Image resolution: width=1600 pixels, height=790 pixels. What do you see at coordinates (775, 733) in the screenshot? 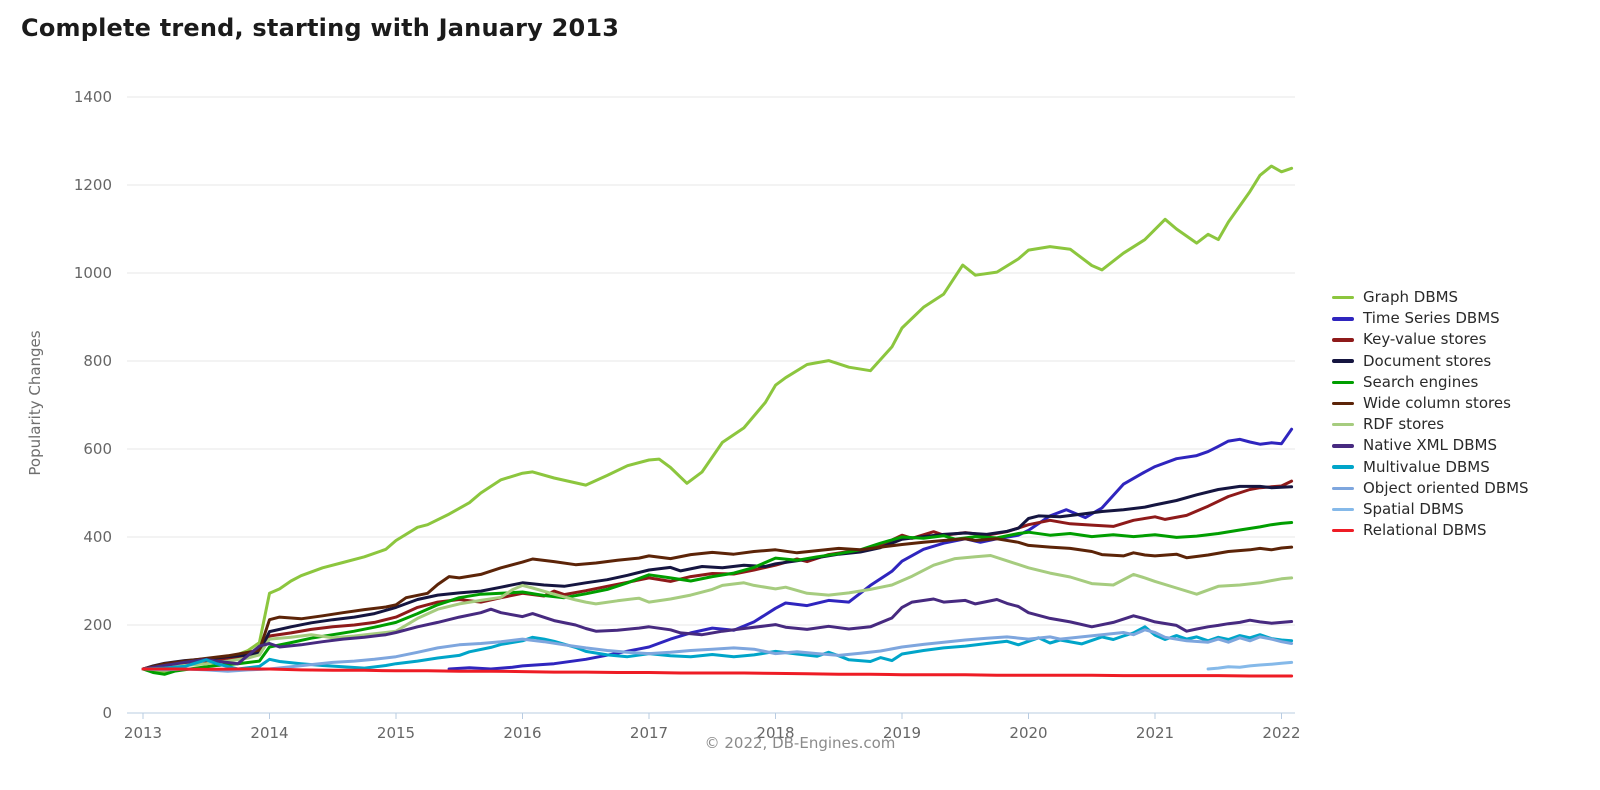
I see `x-tick-label-2018: 2018` at bounding box center [775, 733].